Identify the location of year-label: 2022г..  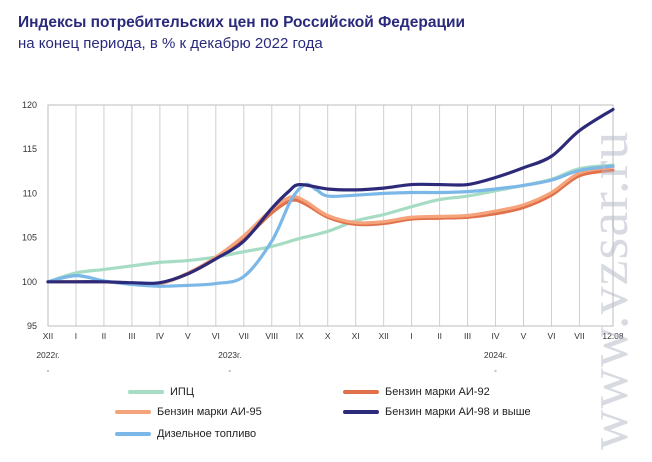
(47, 355).